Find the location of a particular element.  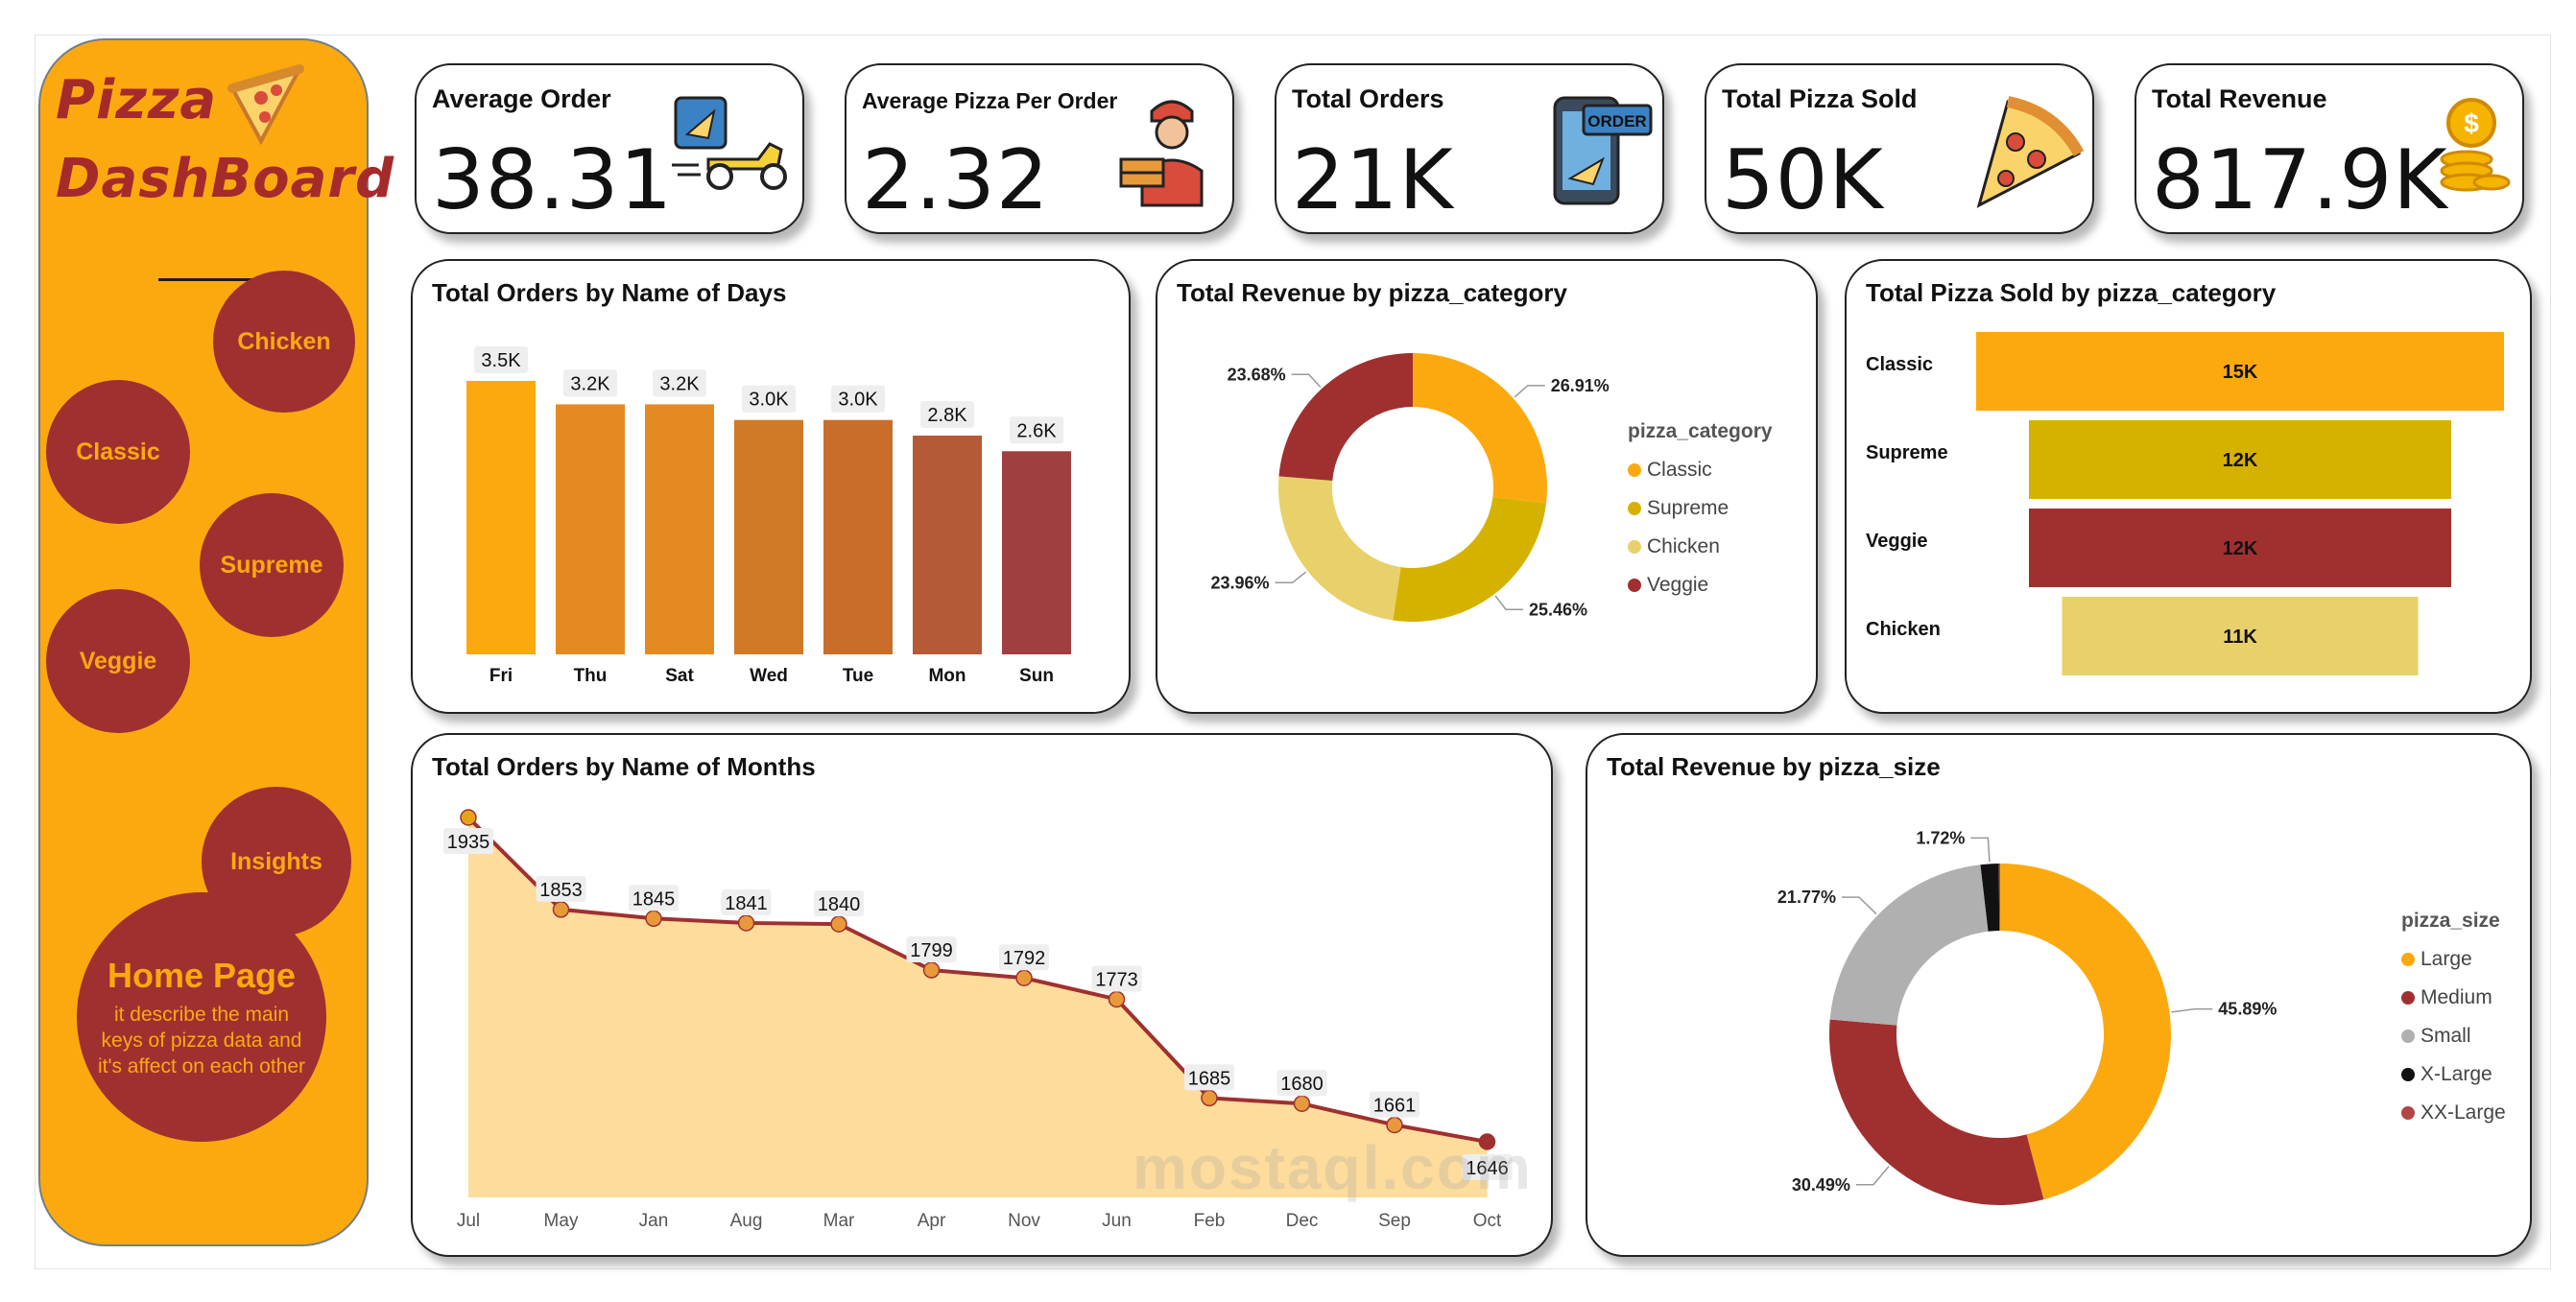

kpi-value: 2.32 is located at coordinates (956, 180).